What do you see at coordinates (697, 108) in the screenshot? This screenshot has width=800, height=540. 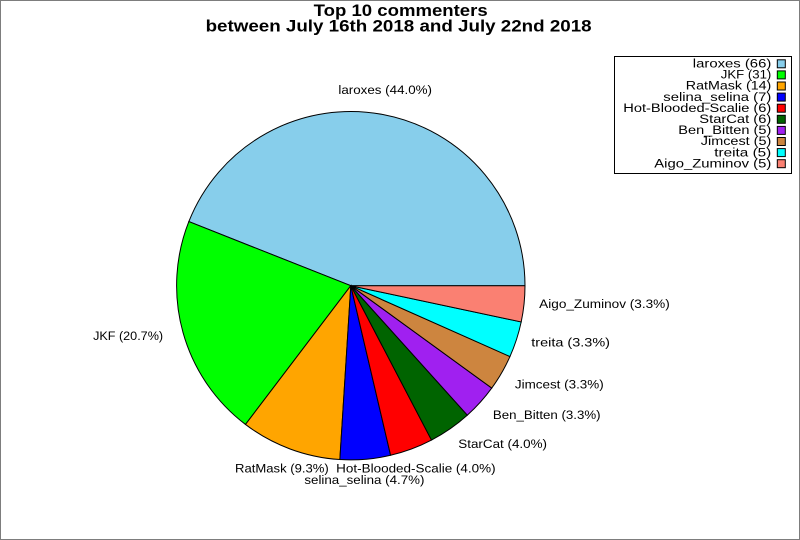 I see `svg-text: Hot-Blooded-Scalie (6)` at bounding box center [697, 108].